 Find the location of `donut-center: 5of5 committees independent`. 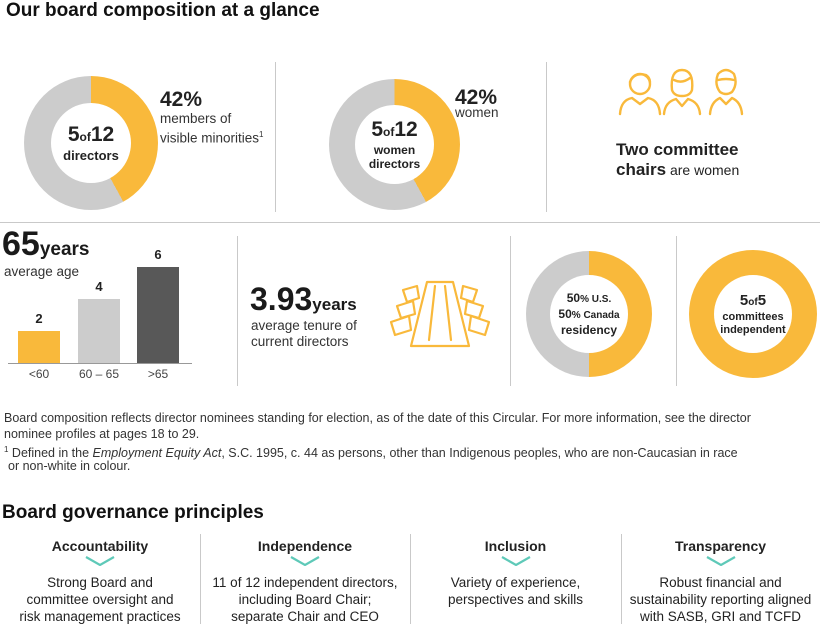

donut-center: 5of5 committees independent is located at coordinates (753, 314).